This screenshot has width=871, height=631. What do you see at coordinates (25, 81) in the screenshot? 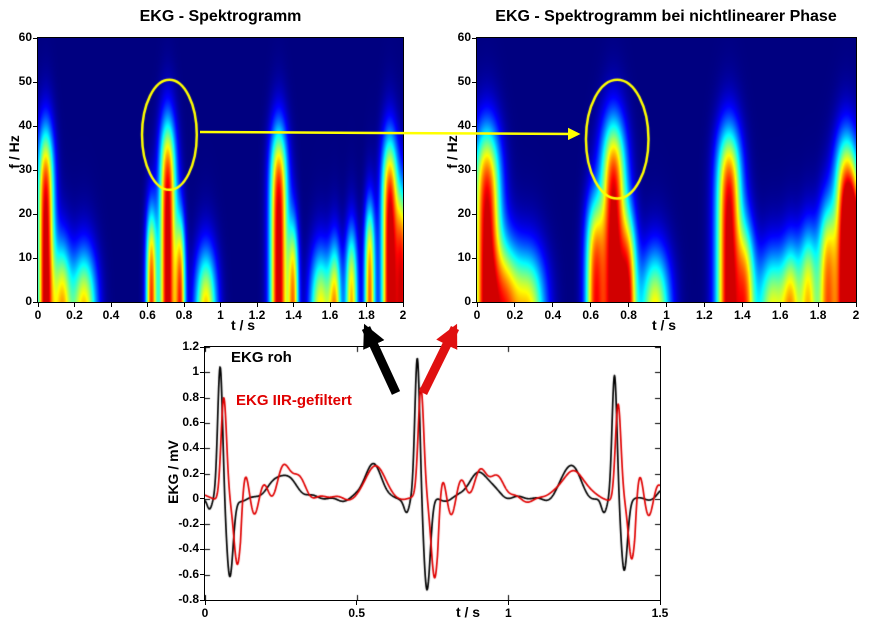
I see `spectrogram-left-y-tick-label: 50` at bounding box center [25, 81].